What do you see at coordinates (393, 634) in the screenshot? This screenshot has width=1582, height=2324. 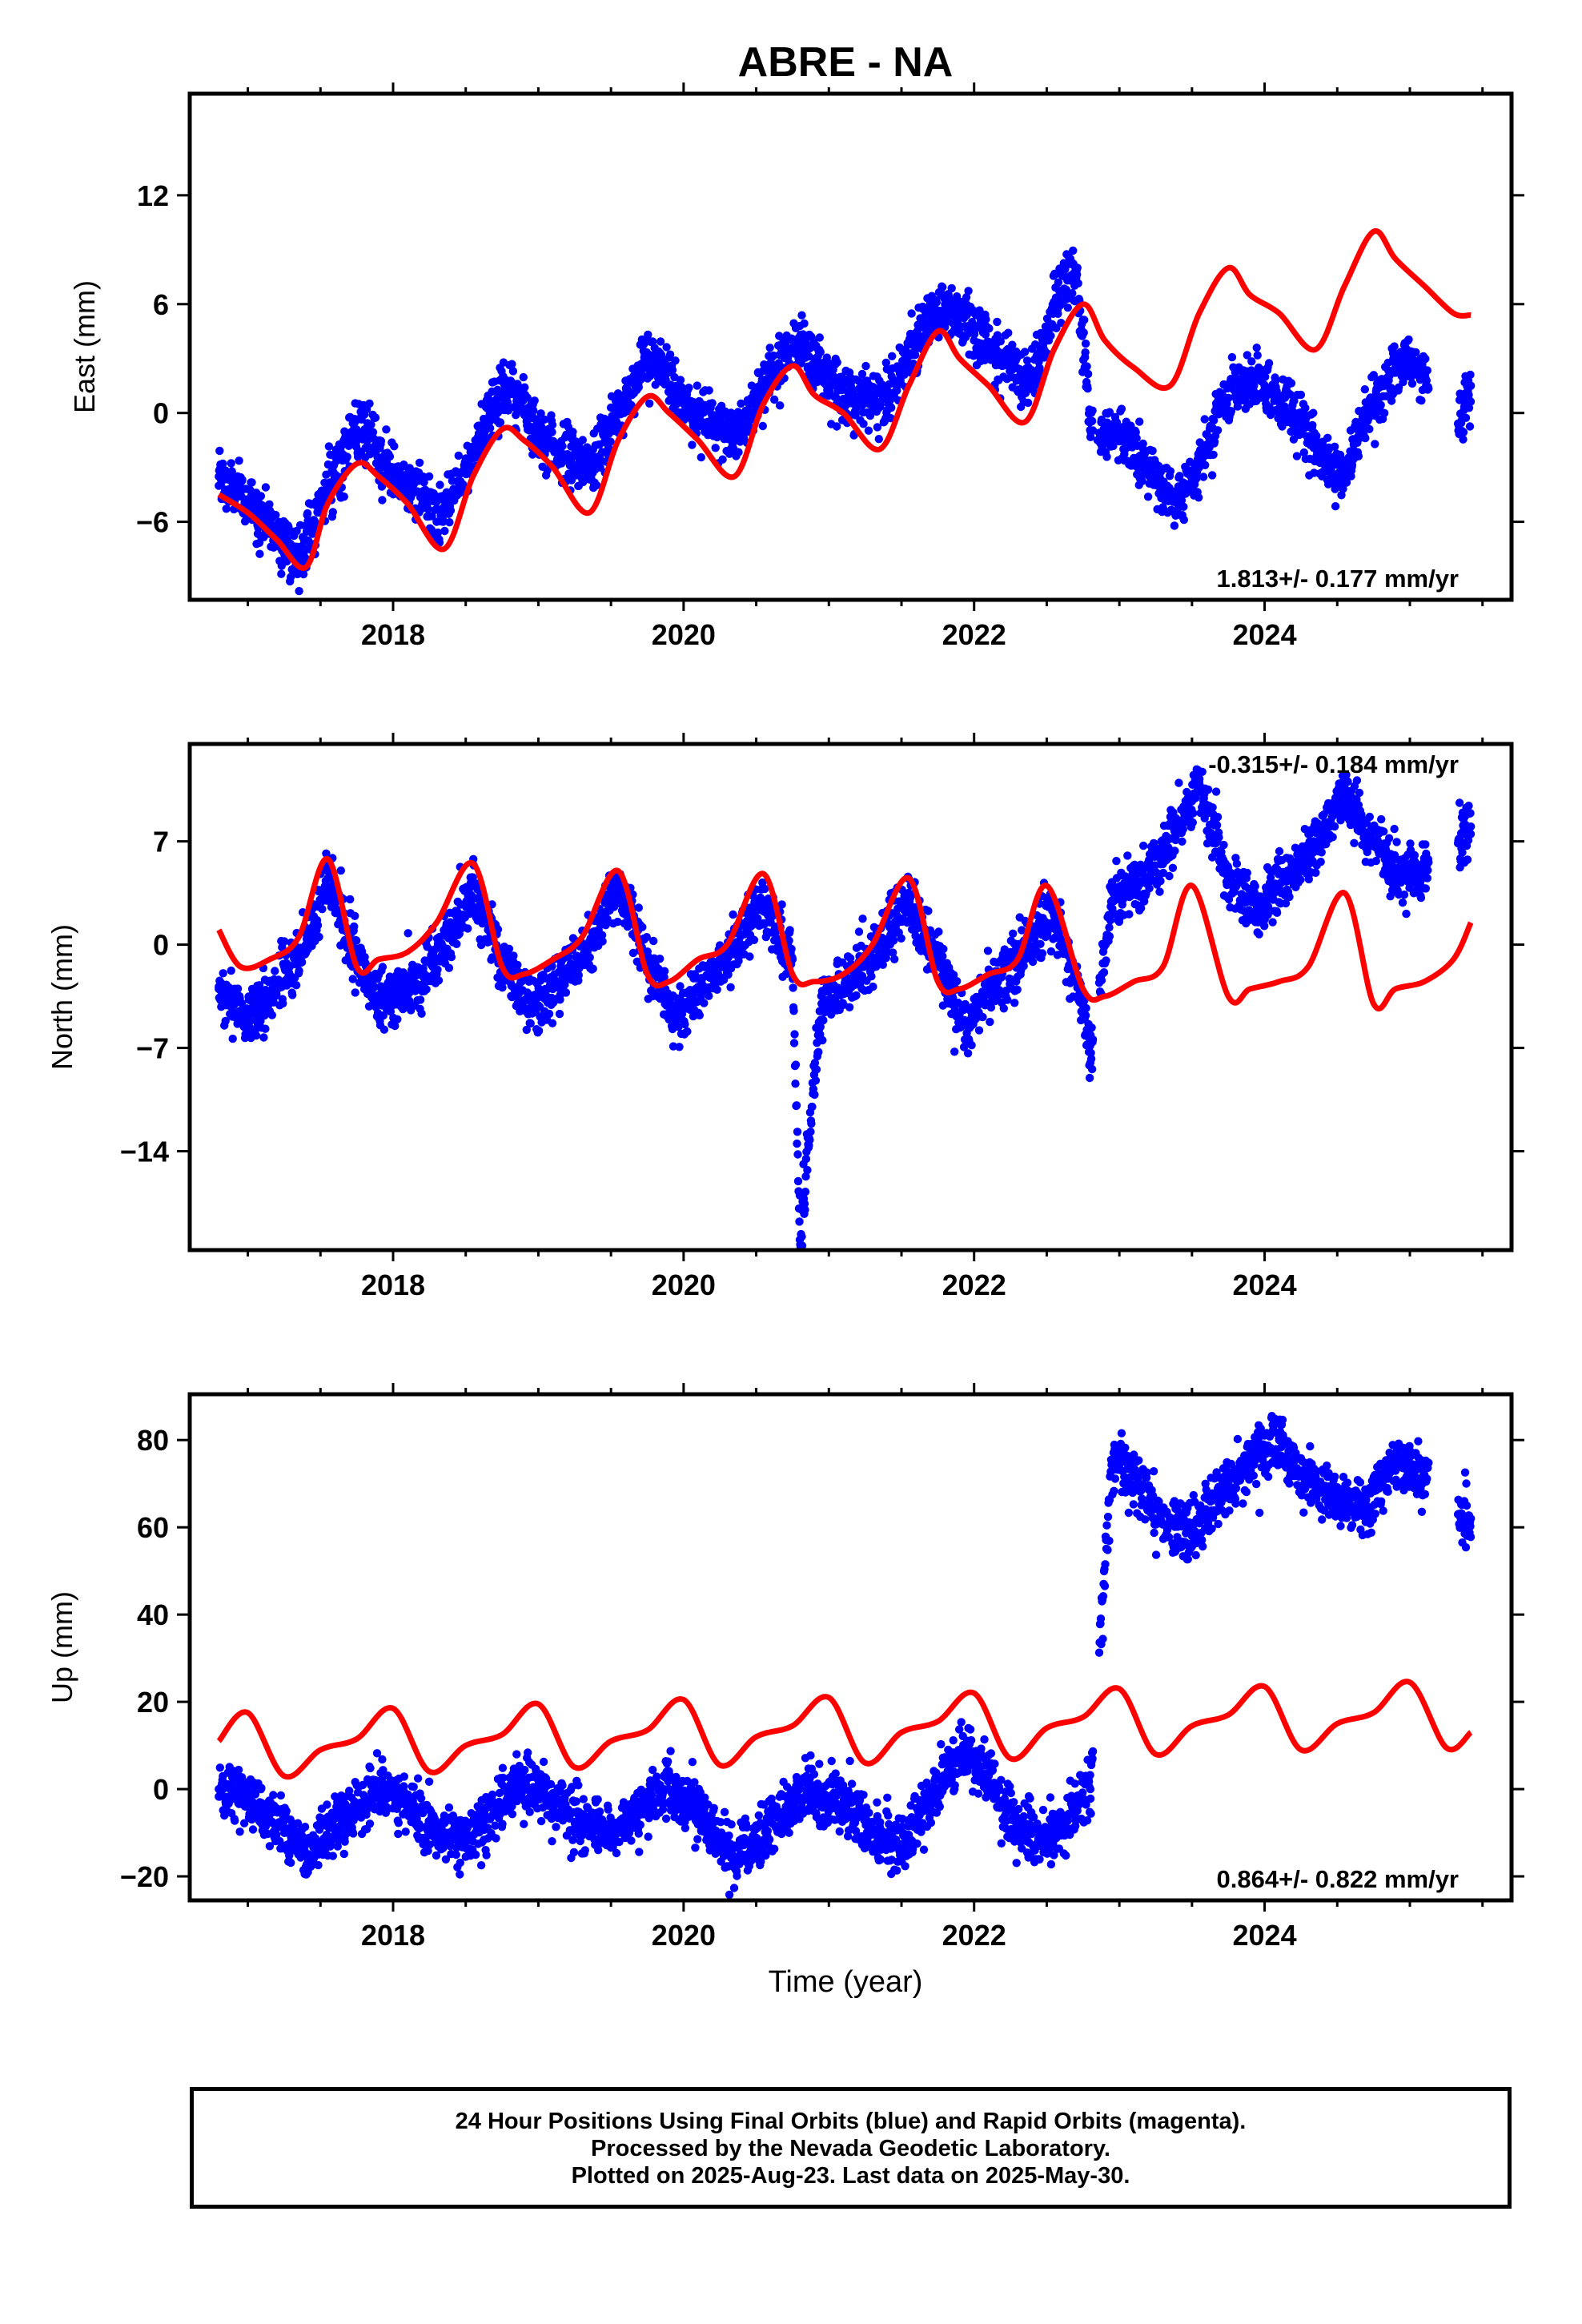 I see `x-tick-label: 2018` at bounding box center [393, 634].